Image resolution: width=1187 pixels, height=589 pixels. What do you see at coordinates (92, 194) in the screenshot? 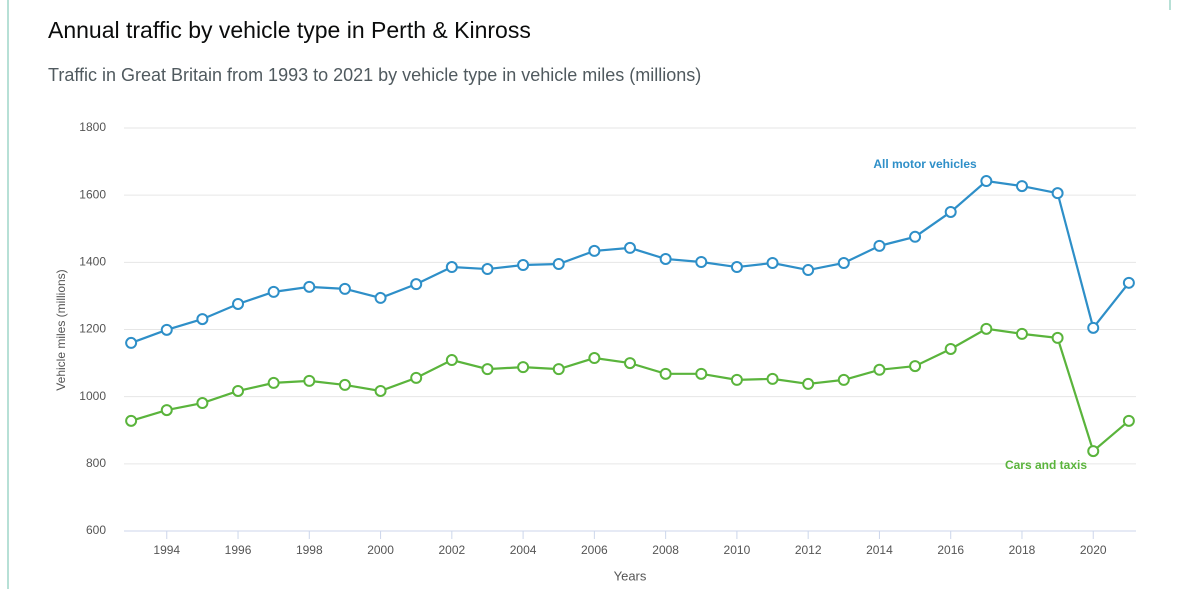
I see `y-tick-label: 1600` at bounding box center [92, 194].